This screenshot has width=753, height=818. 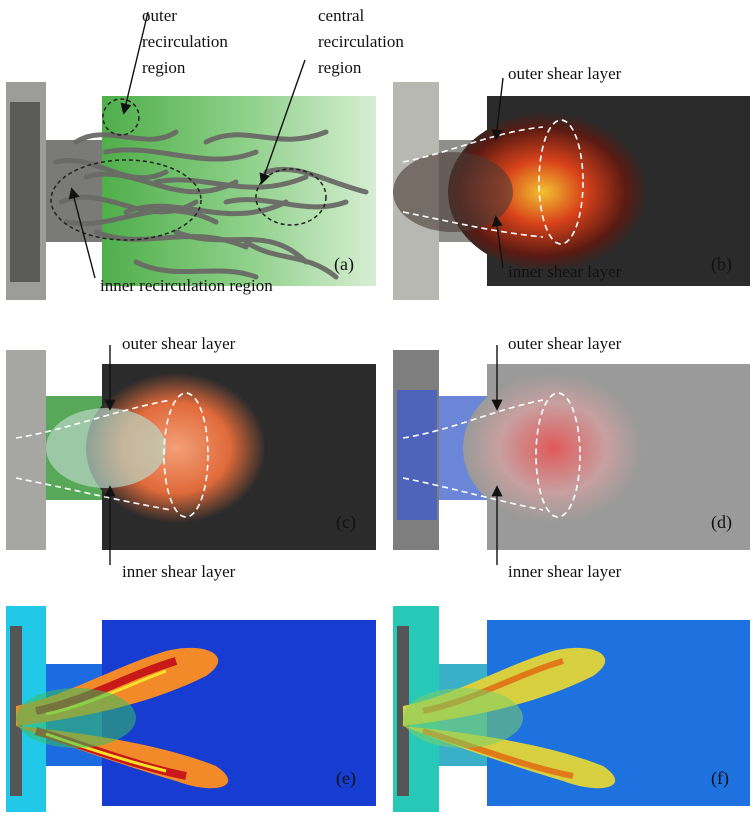 I want to click on panel-e: (e), so click(x=191, y=709).